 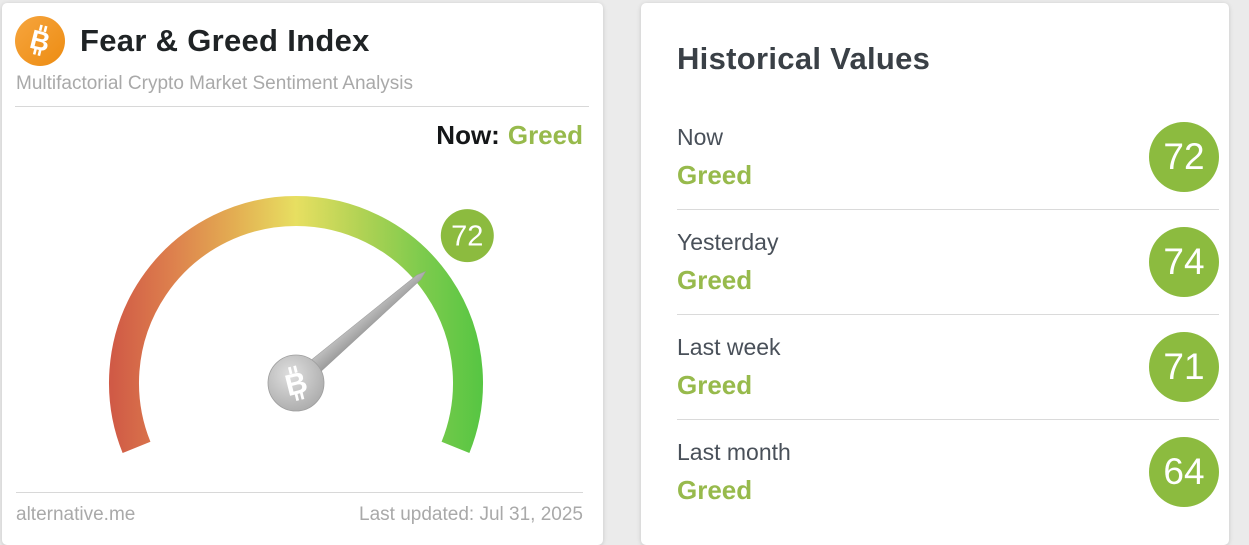 I want to click on gauge-hub-bitcoin-icon: B, so click(x=296, y=383).